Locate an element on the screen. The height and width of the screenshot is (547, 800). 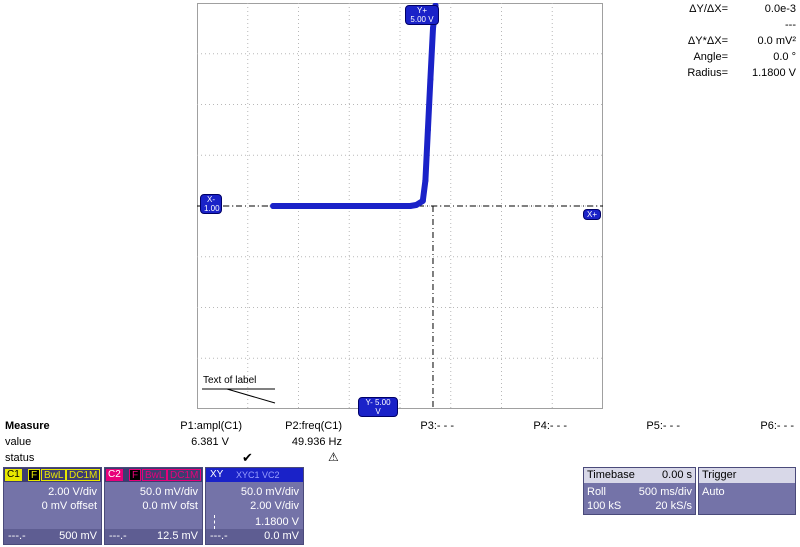
timebase-title: Timebase is located at coordinates (611, 475).